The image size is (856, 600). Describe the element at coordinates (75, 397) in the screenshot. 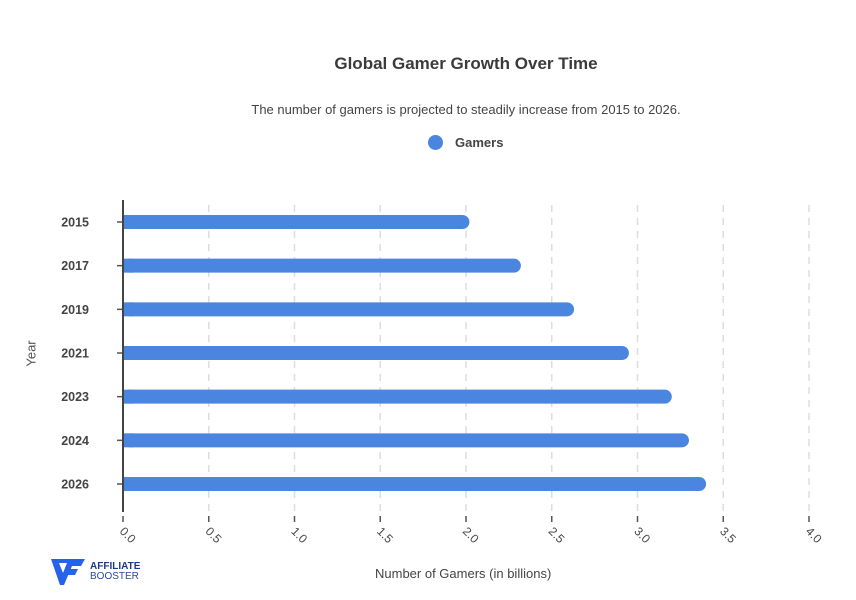

I see `y-tick-label: 2023` at that location.